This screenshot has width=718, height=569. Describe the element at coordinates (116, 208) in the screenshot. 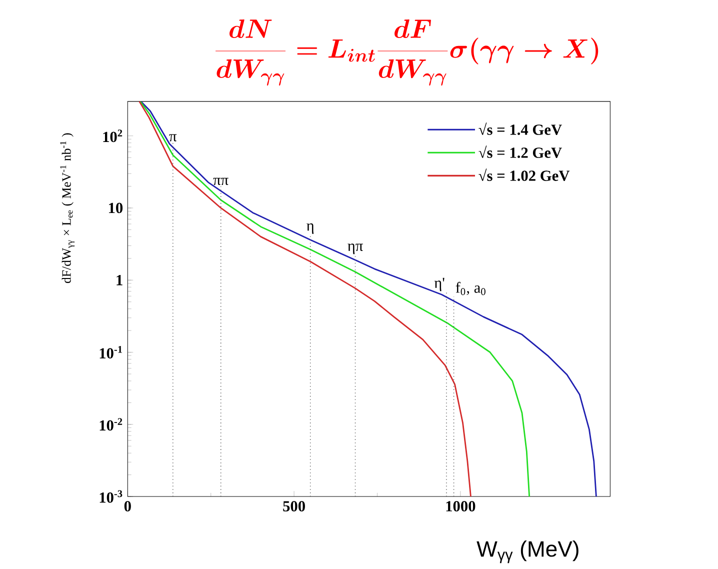

I see `y-tick-label: 10` at that location.